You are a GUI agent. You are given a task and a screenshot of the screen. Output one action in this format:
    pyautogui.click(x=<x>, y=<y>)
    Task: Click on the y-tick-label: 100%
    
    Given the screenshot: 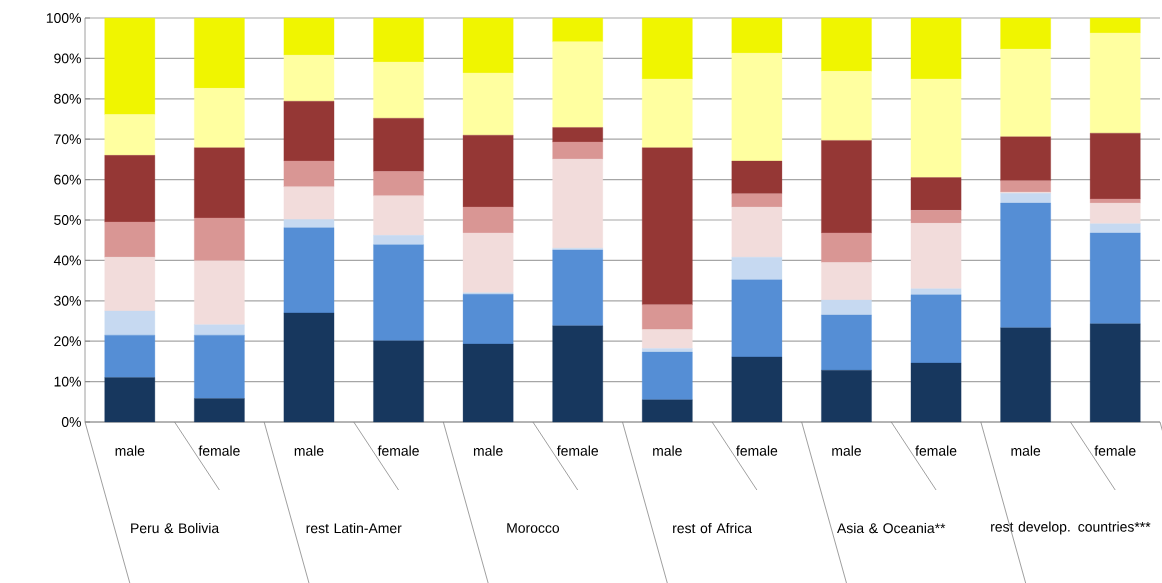 What is the action you would take?
    pyautogui.click(x=63, y=18)
    